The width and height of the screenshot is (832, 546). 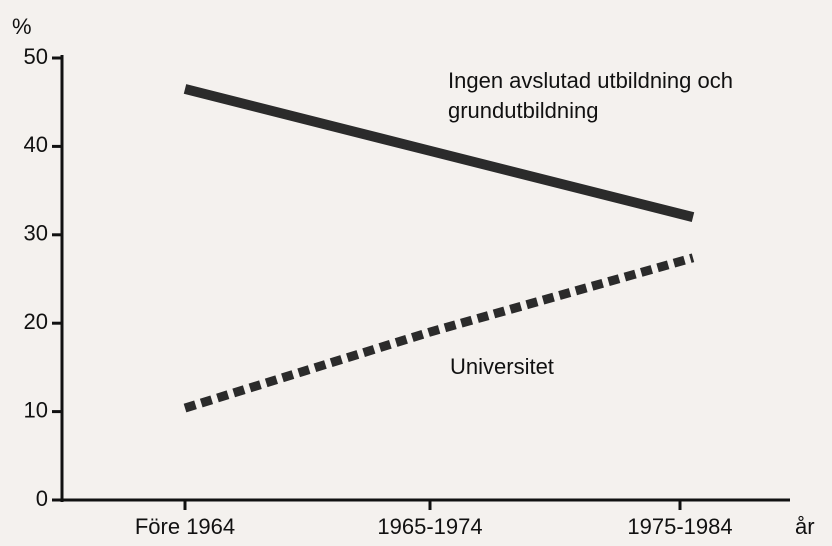 I want to click on series-label-text: Universitet, so click(x=502, y=366).